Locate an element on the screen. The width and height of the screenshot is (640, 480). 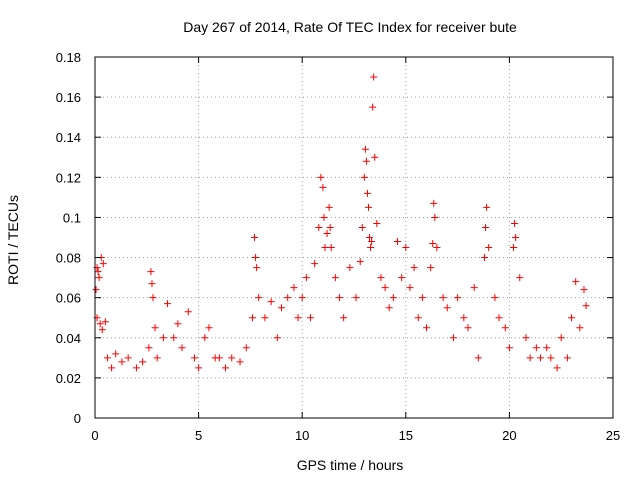
y-tick-label: 0.08 is located at coordinates (68, 258).